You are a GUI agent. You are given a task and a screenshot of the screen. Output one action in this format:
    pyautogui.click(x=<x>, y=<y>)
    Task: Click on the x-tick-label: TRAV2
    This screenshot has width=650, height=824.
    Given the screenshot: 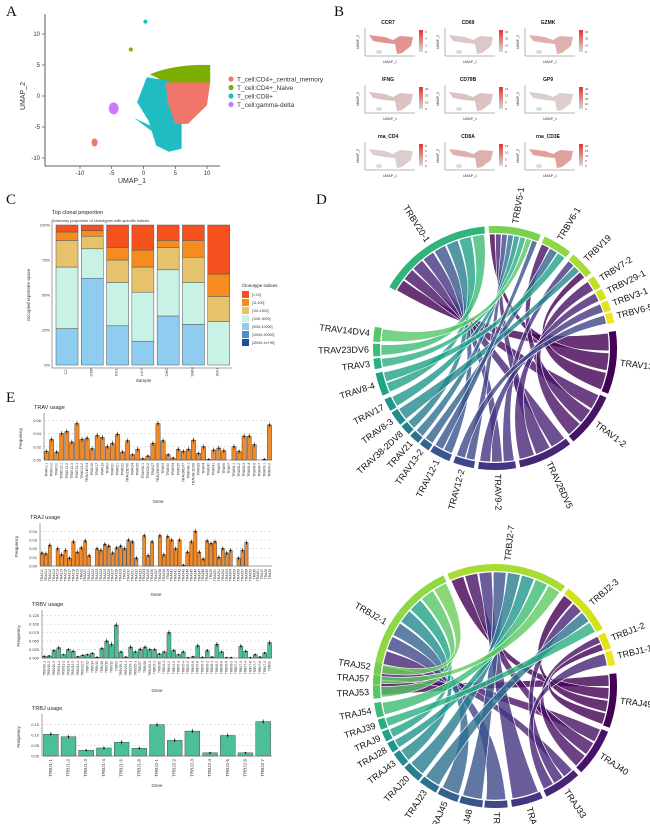 What is the action you would take?
    pyautogui.click(x=107, y=468)
    